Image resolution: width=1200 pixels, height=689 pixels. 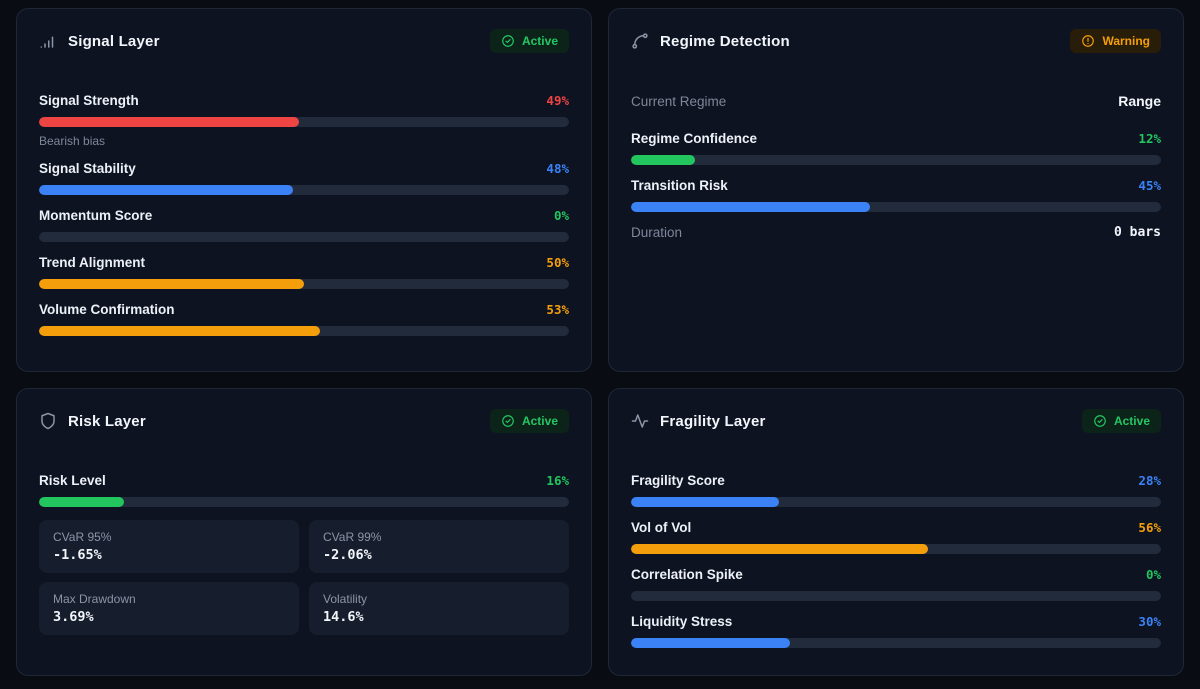 I want to click on metric-row: Signal Strength 49% Bearish bias, so click(x=304, y=120).